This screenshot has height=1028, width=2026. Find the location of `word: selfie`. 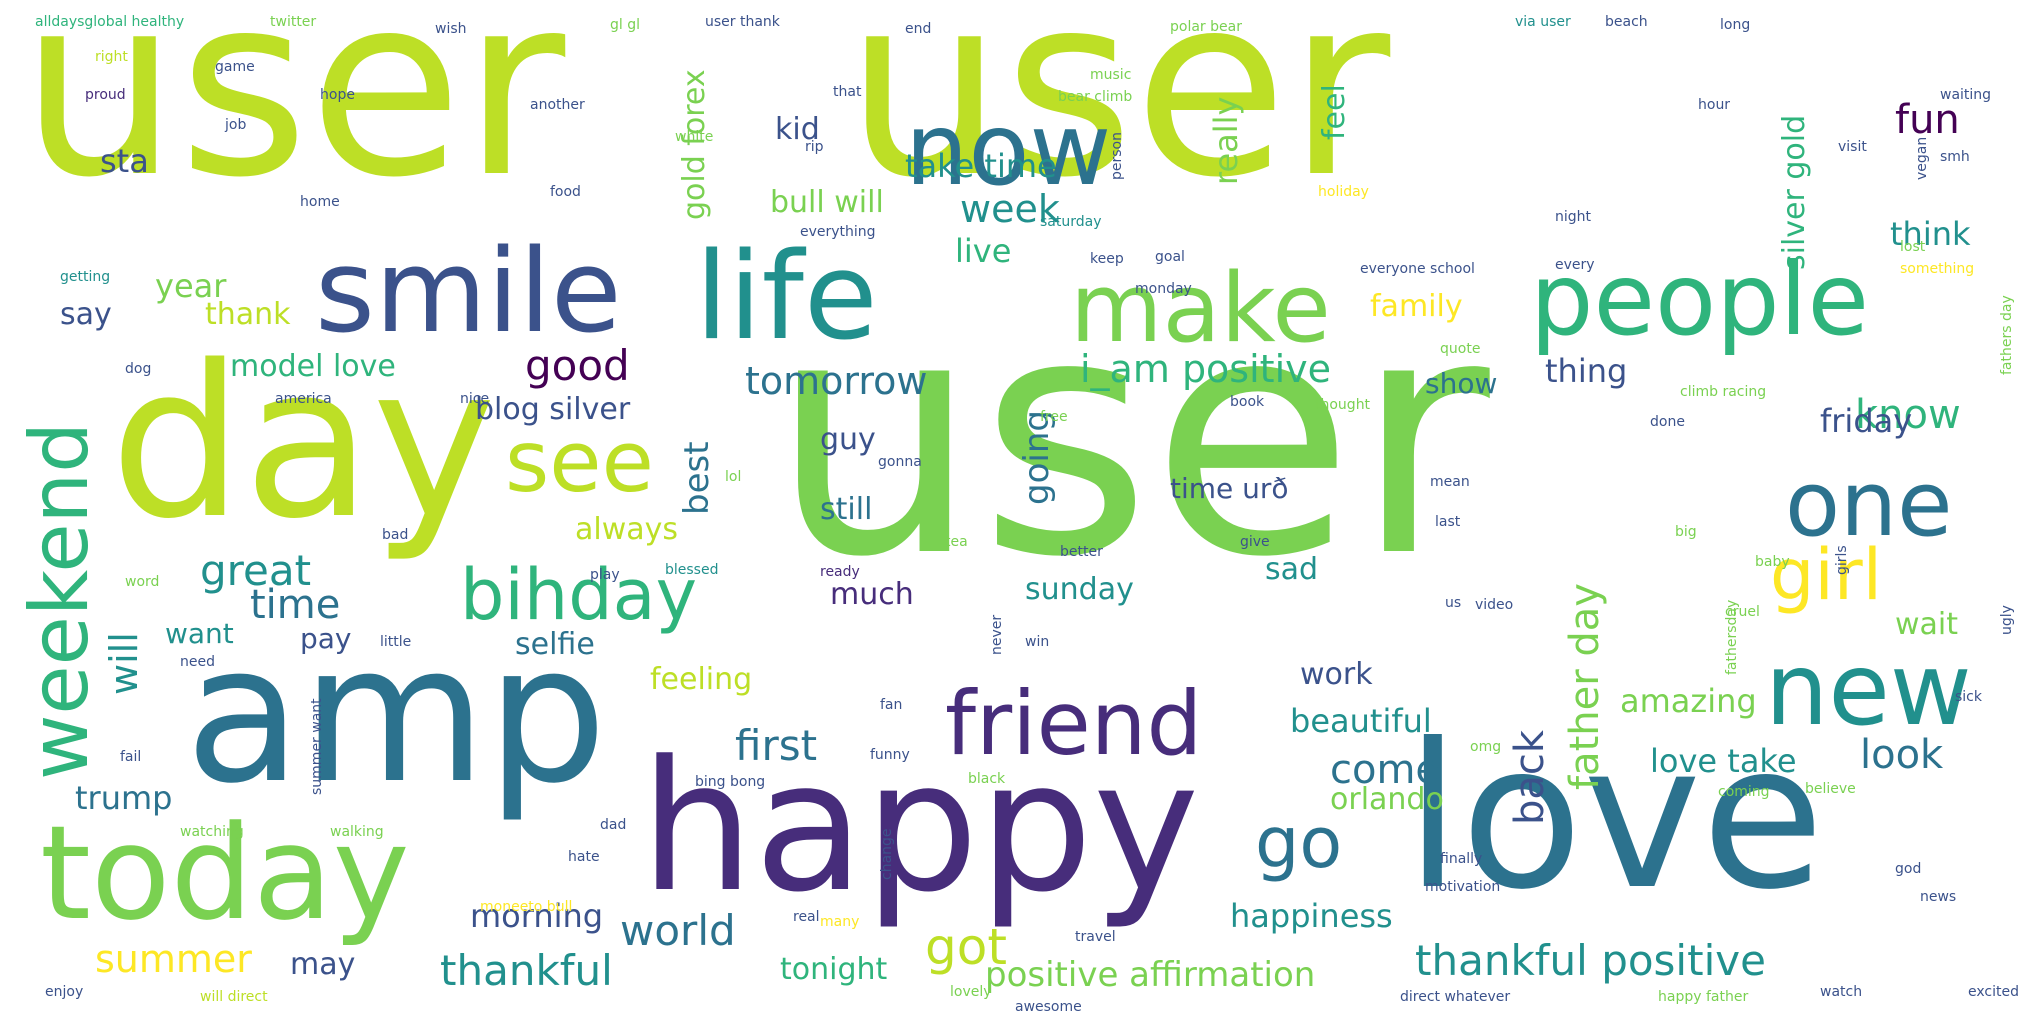

word: selfie is located at coordinates (555, 644).